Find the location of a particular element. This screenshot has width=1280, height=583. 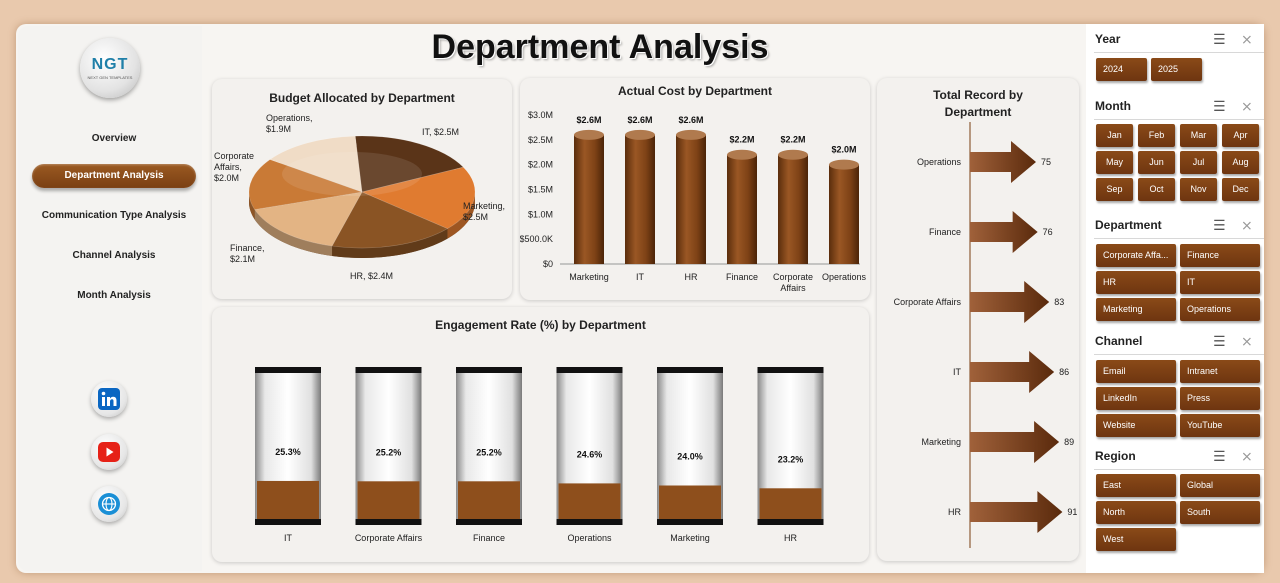

nav-month-analysis: Month Analysis is located at coordinates (114, 295).